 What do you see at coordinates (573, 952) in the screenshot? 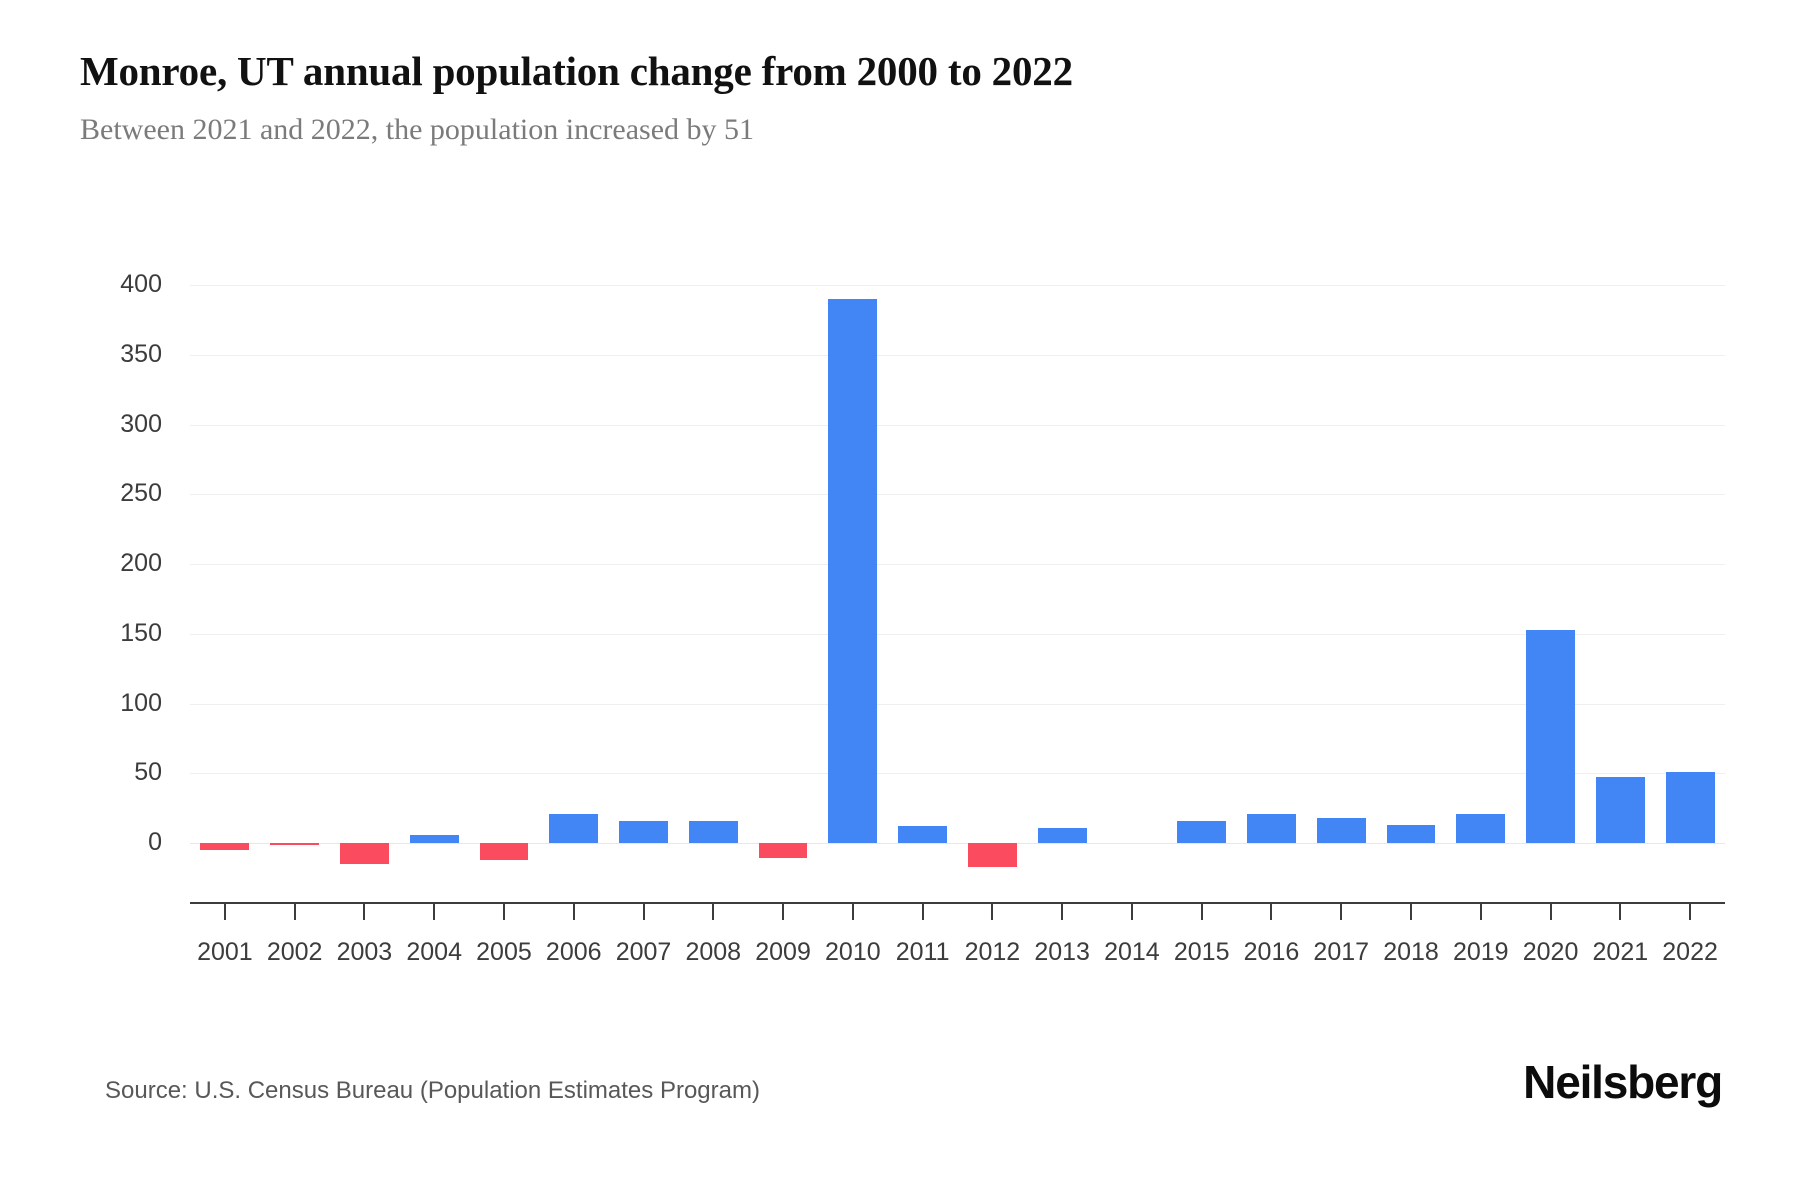
I see `x-tick-label: 2006` at bounding box center [573, 952].